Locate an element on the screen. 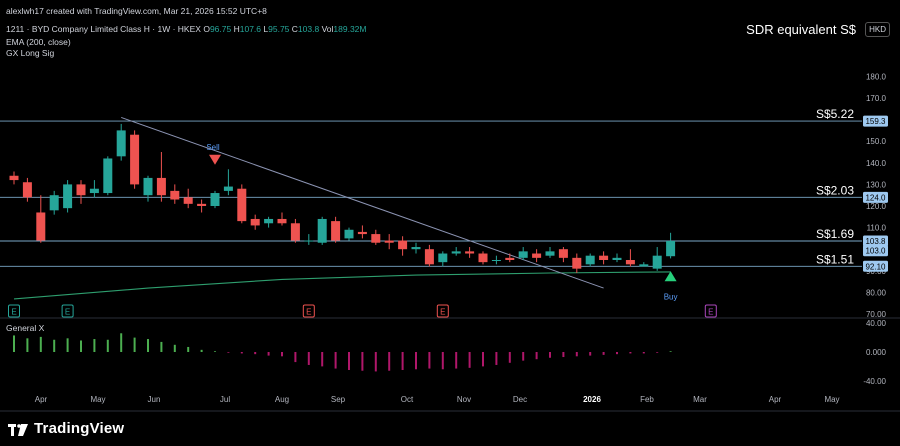  indicator-gx-long-sig: GX Long Sig is located at coordinates (30, 53).